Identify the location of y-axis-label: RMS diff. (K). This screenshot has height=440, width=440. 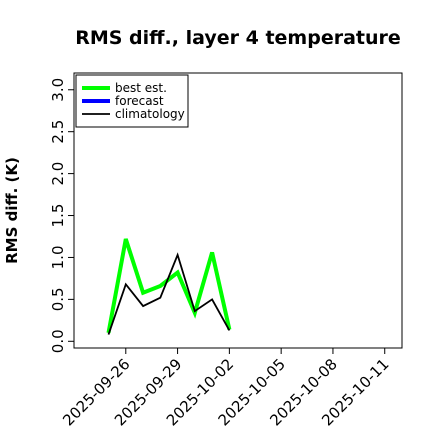
(12, 210).